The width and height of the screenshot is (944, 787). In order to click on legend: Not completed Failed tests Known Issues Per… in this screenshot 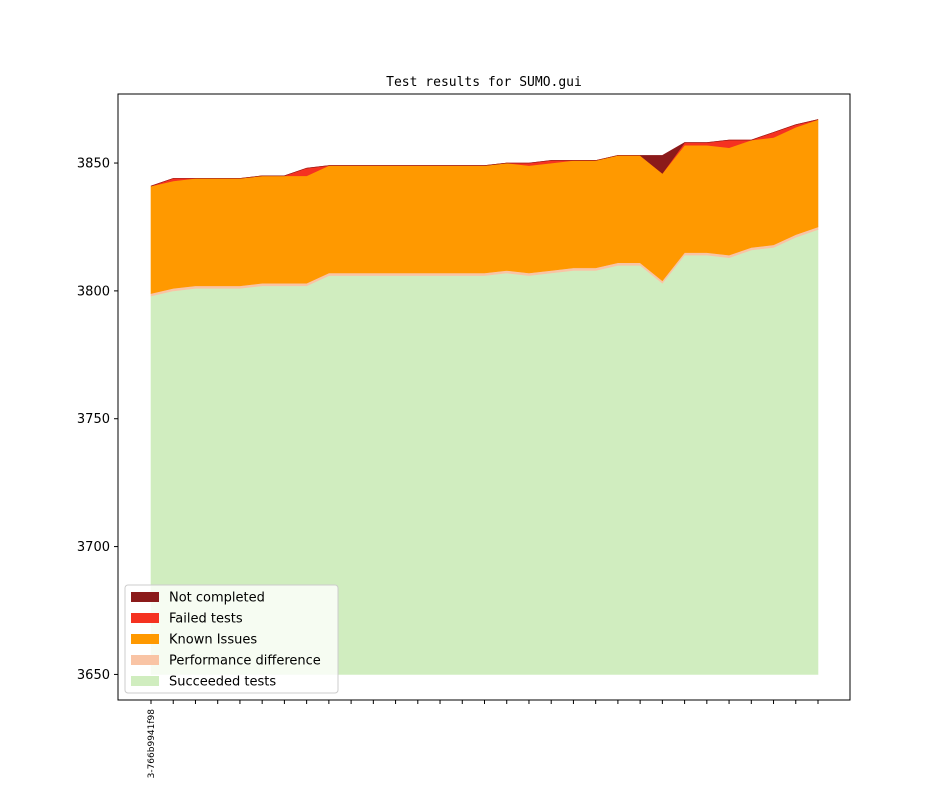, I will do `click(231, 639)`.